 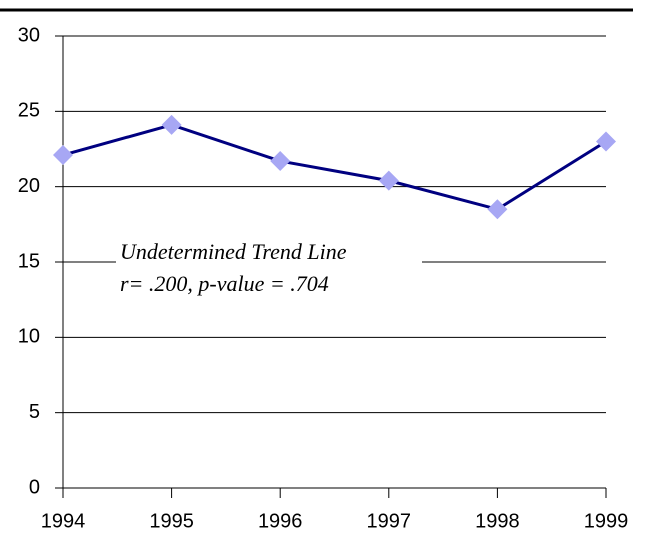 What do you see at coordinates (29, 111) in the screenshot?
I see `y-tick-label: 25` at bounding box center [29, 111].